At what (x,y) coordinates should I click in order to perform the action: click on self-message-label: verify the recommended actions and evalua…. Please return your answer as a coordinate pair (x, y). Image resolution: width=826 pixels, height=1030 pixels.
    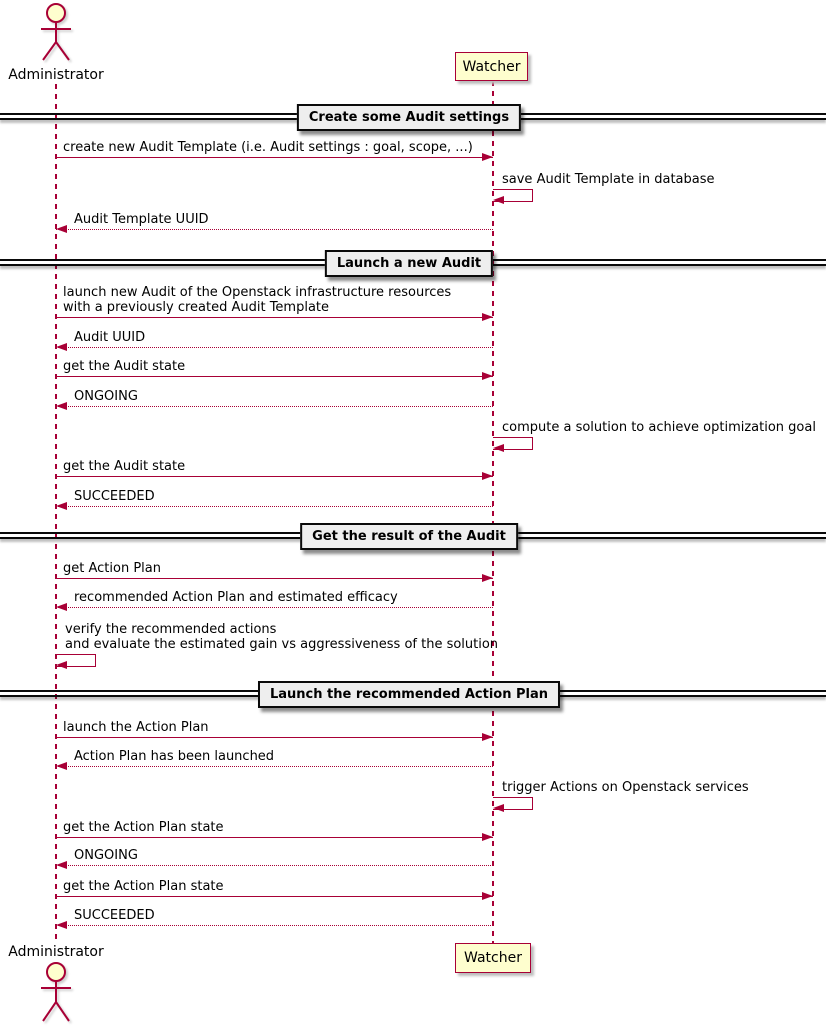
    Looking at the image, I should click on (282, 637).